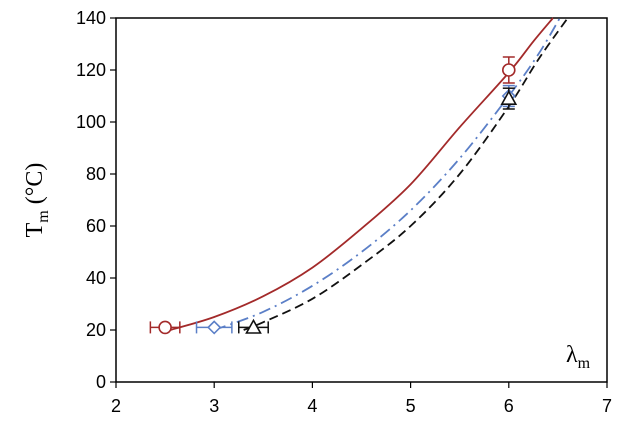 The image size is (617, 423). Describe the element at coordinates (35, 229) in the screenshot. I see `y-axis-title-main: T` at that location.